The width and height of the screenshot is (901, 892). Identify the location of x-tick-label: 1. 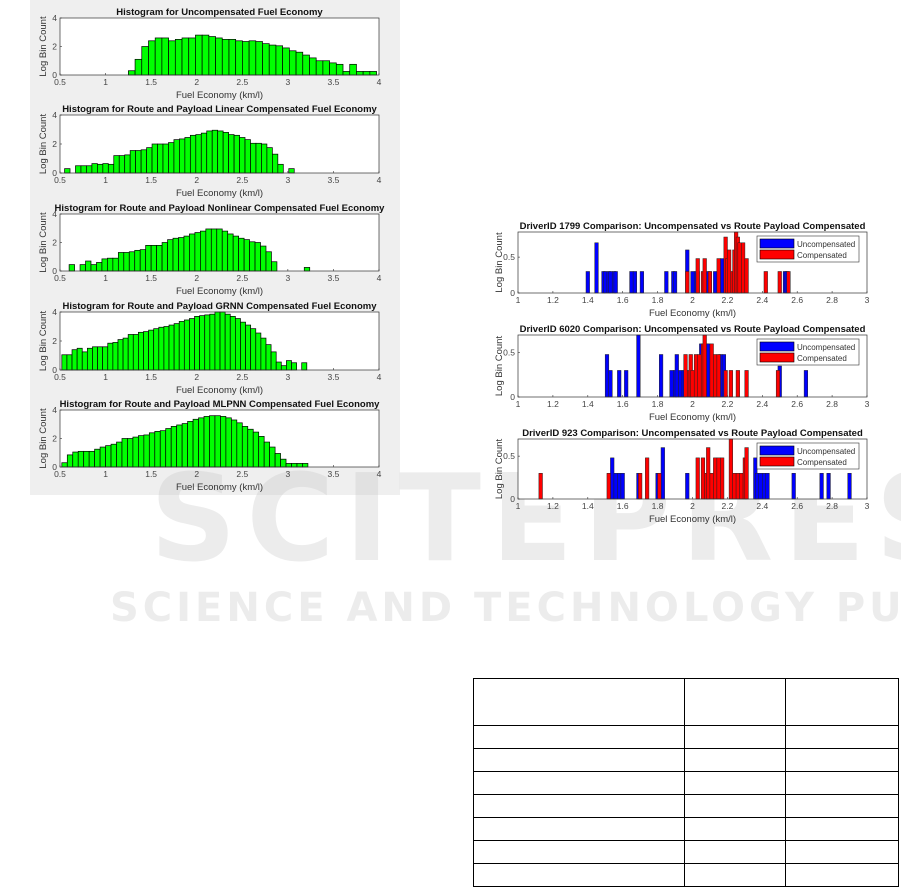
(105, 82).